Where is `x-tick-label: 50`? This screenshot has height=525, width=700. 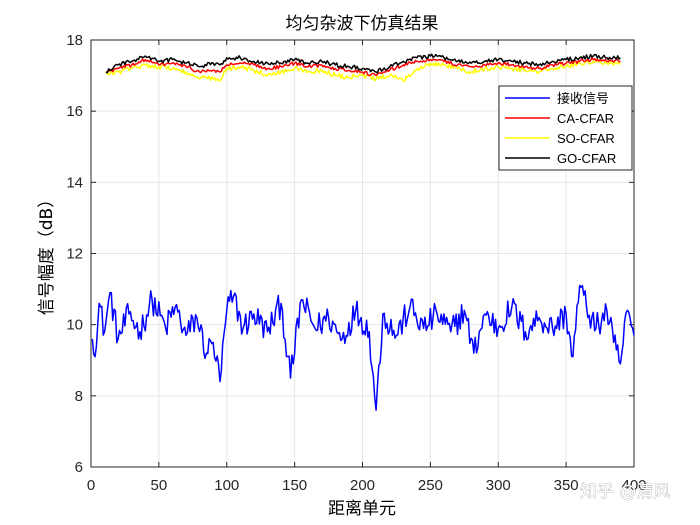
x-tick-label: 50 is located at coordinates (159, 485).